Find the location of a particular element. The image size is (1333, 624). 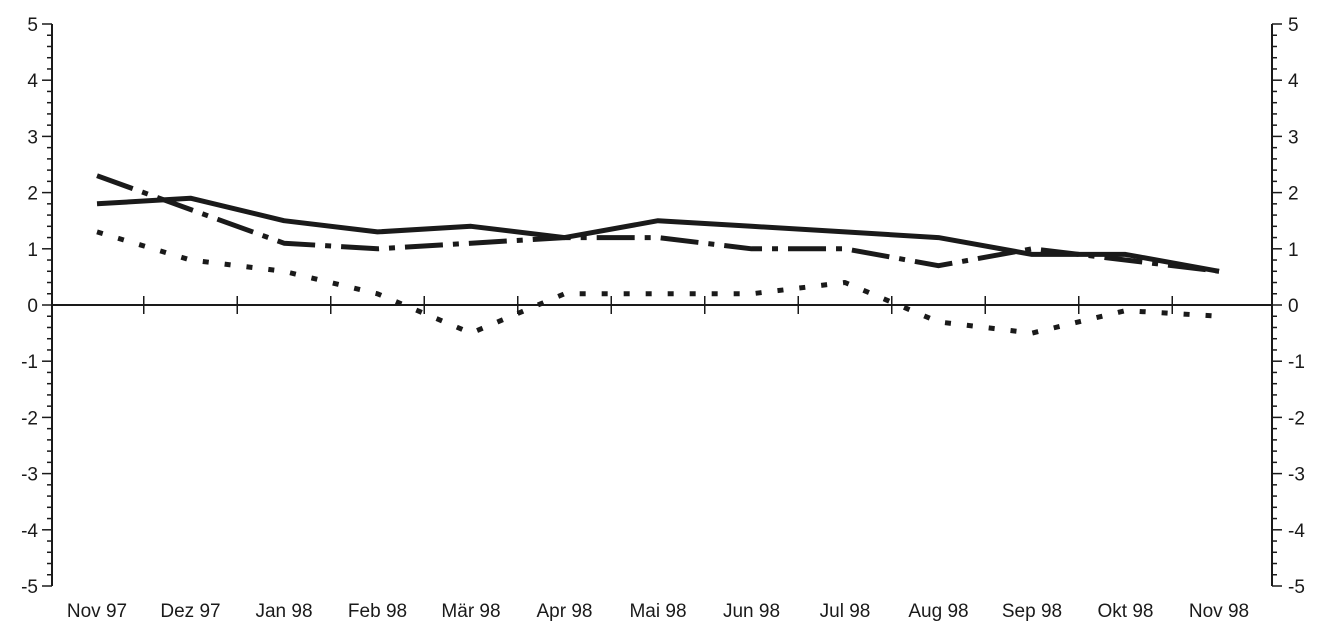

y-tick-label-right: 1 is located at coordinates (1293, 250).